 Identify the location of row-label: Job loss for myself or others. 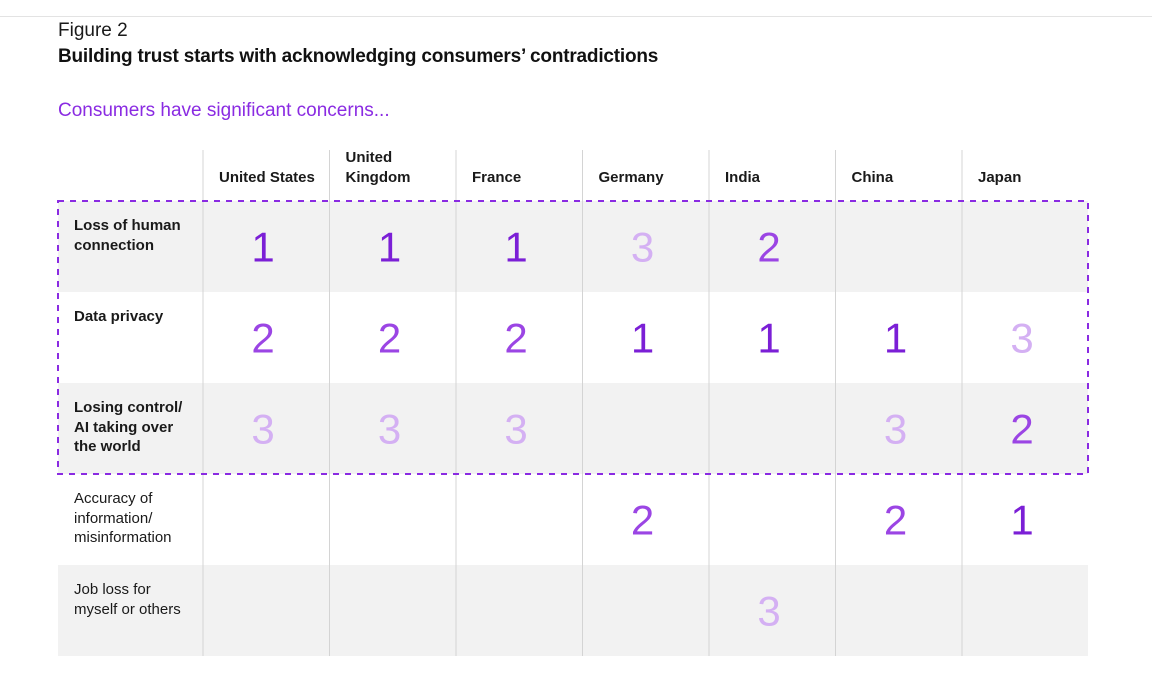
(127, 599).